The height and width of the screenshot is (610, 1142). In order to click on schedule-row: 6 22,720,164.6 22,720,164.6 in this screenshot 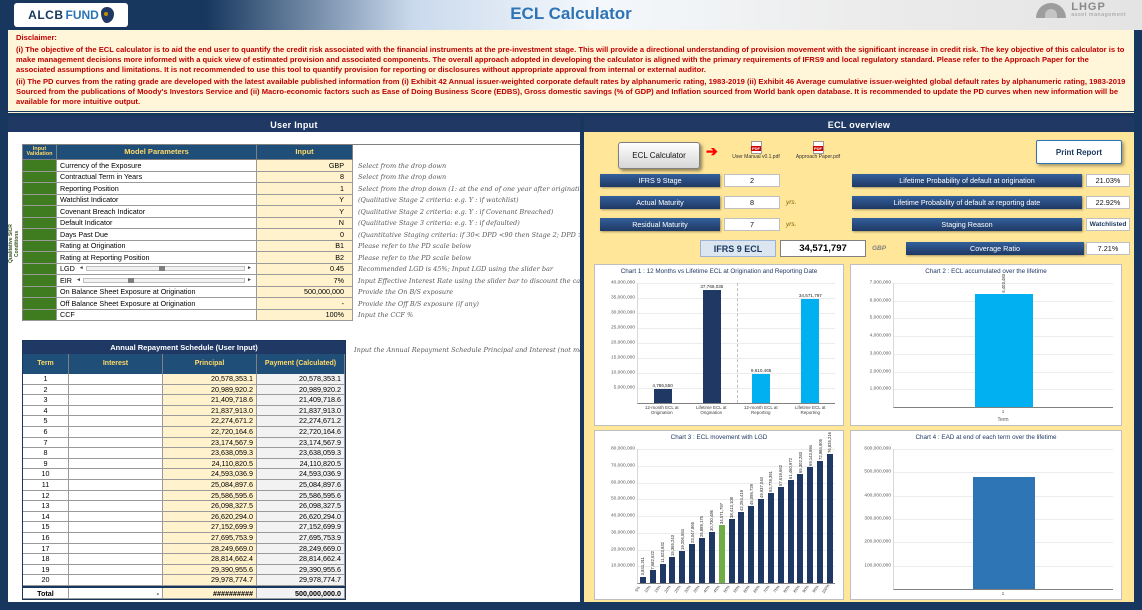, I will do `click(184, 432)`.